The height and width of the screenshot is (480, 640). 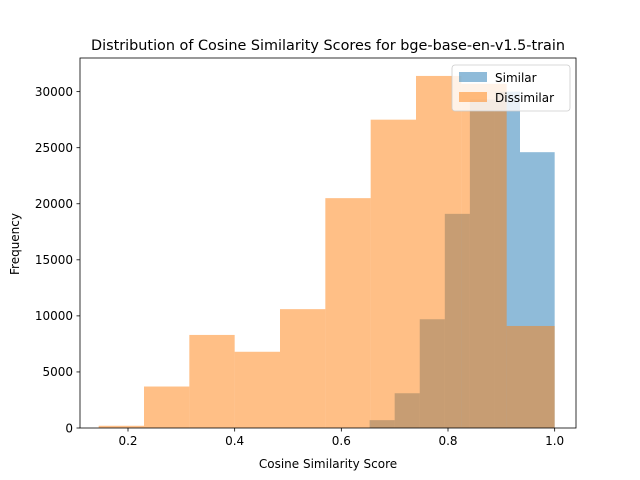 I want to click on y-tick-label: 25000, so click(x=54, y=148).